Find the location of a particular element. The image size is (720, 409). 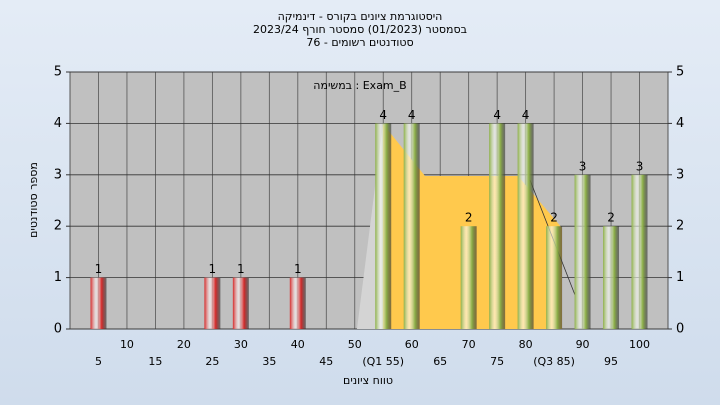

x-tick-label: 20 is located at coordinates (184, 344).